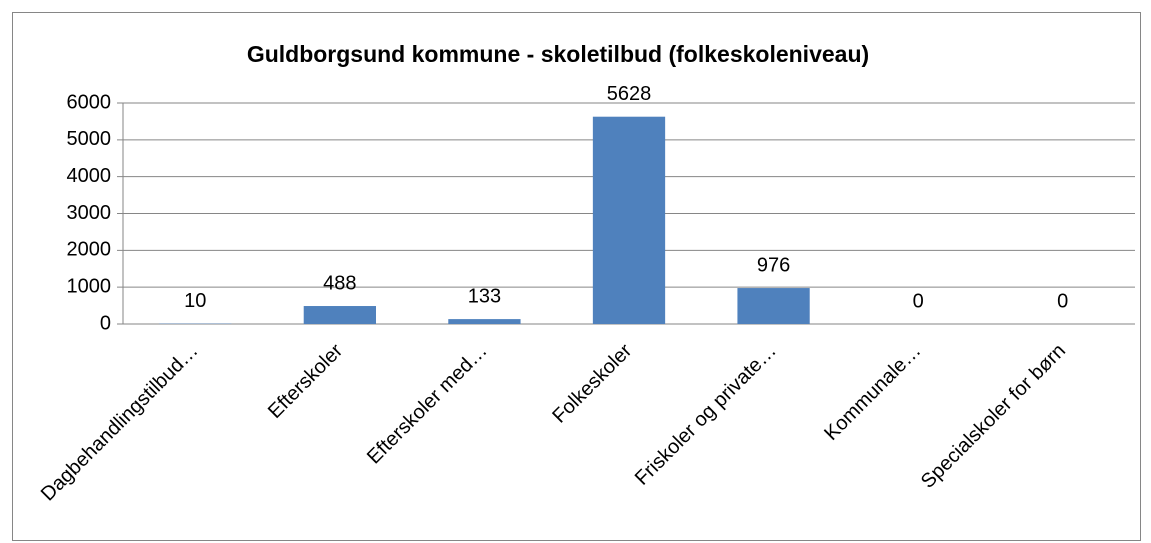 This screenshot has width=1151, height=543. Describe the element at coordinates (89, 102) in the screenshot. I see `y-tick-label: 6000` at that location.